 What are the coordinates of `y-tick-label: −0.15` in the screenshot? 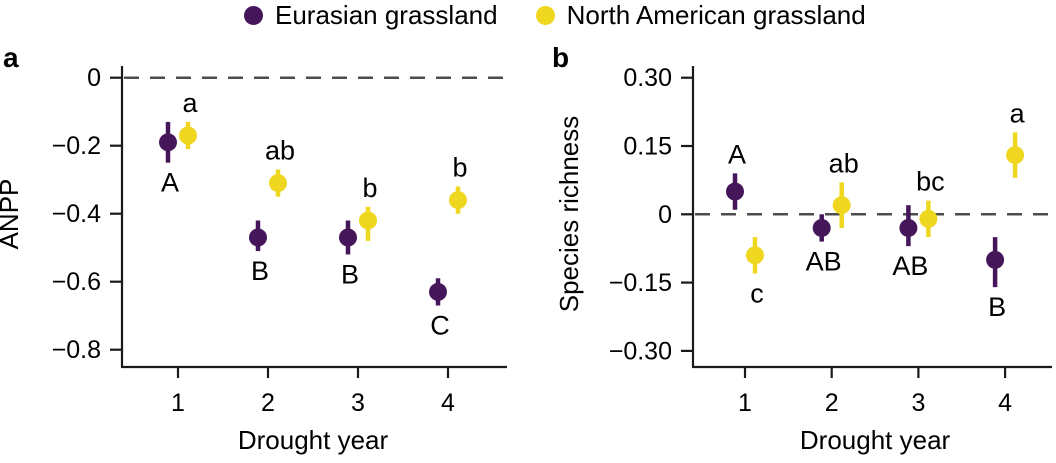 It's located at (640, 283).